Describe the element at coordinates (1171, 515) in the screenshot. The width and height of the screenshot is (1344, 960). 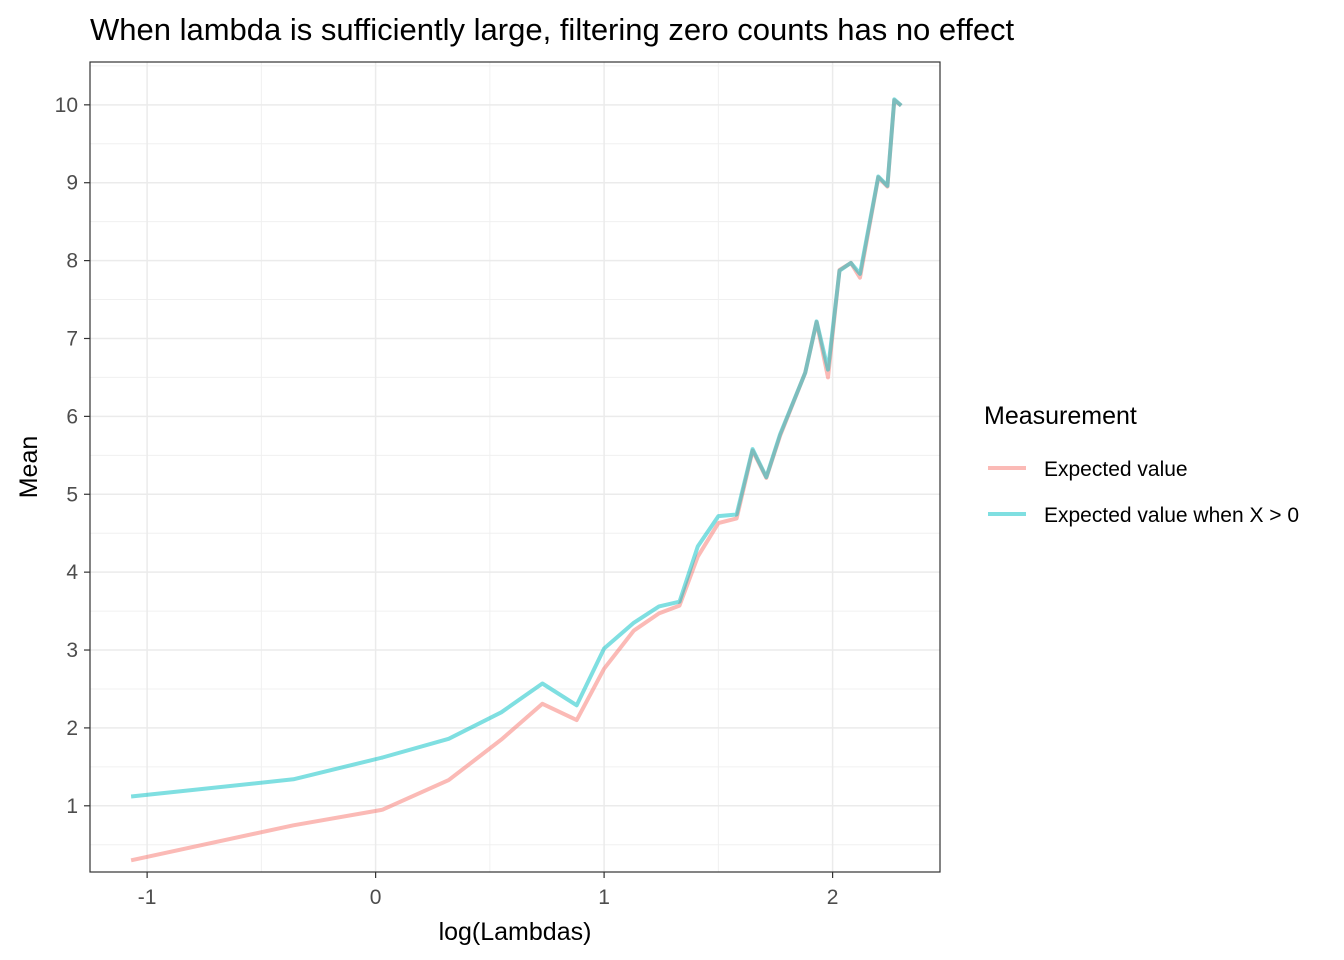
I see `legend-label-2: Expected value when X > 0` at that location.